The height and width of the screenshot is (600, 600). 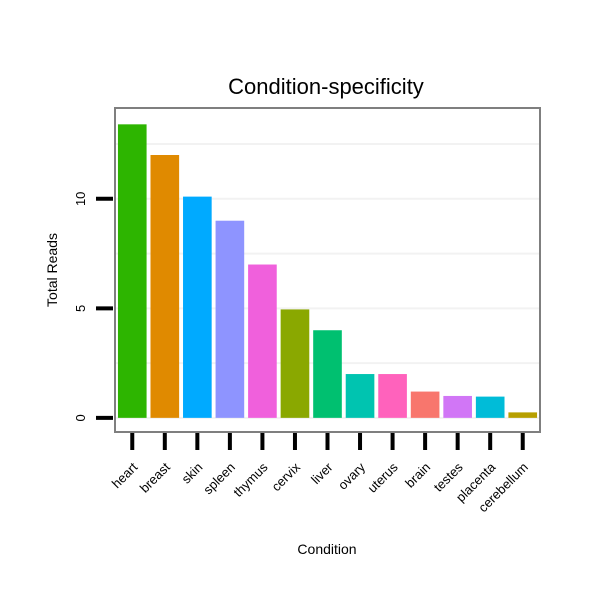 I want to click on bar-spleen, so click(x=230, y=319).